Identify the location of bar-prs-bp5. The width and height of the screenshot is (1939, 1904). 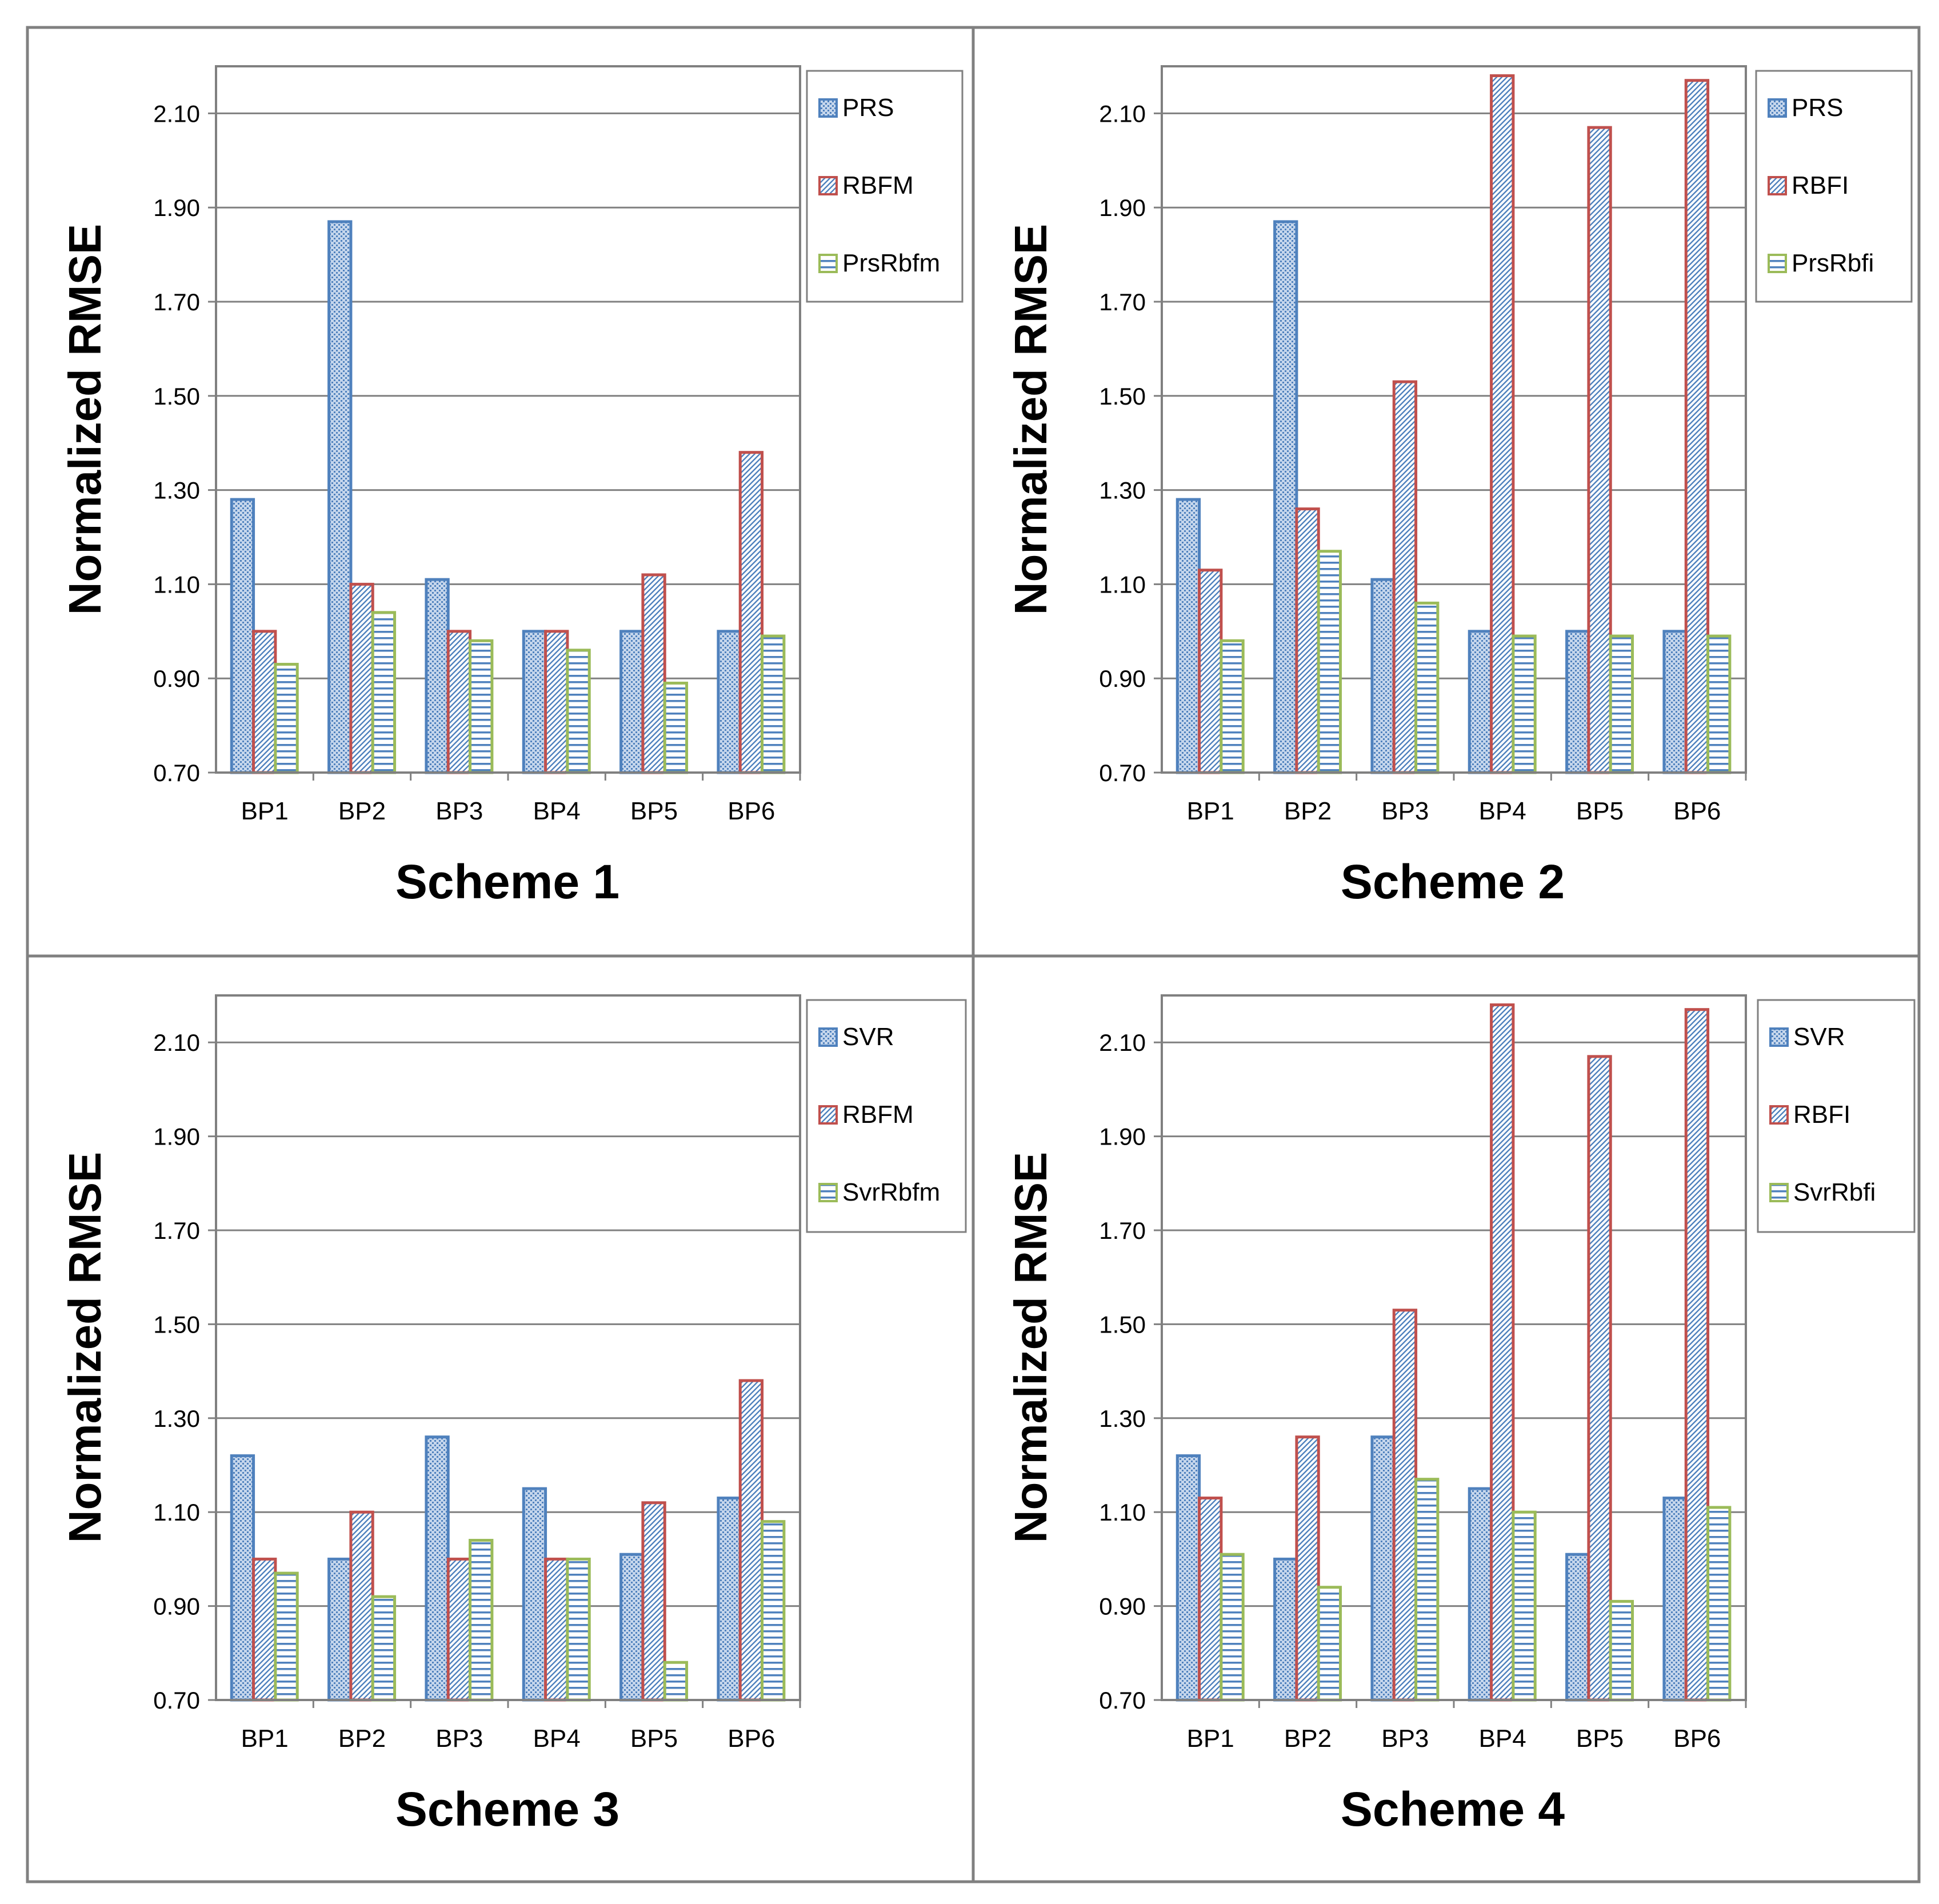
(1577, 702).